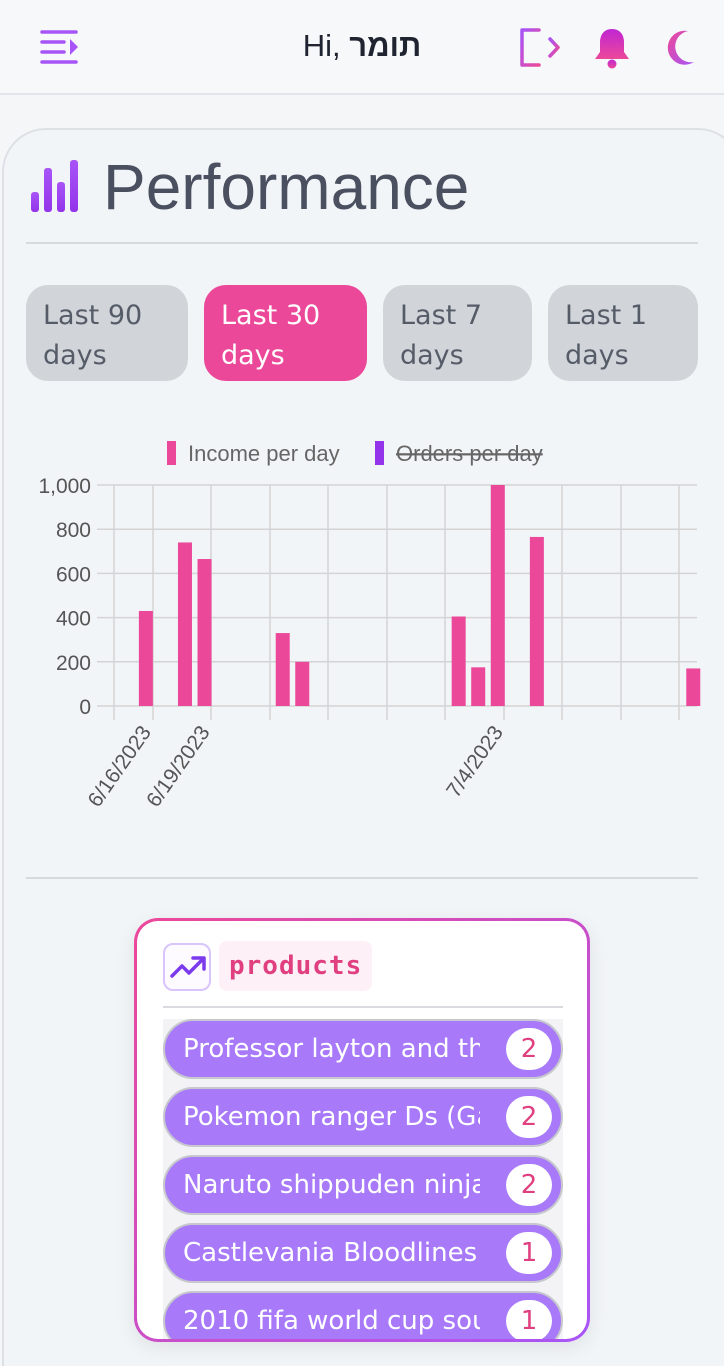  I want to click on menu-button, so click(60, 47).